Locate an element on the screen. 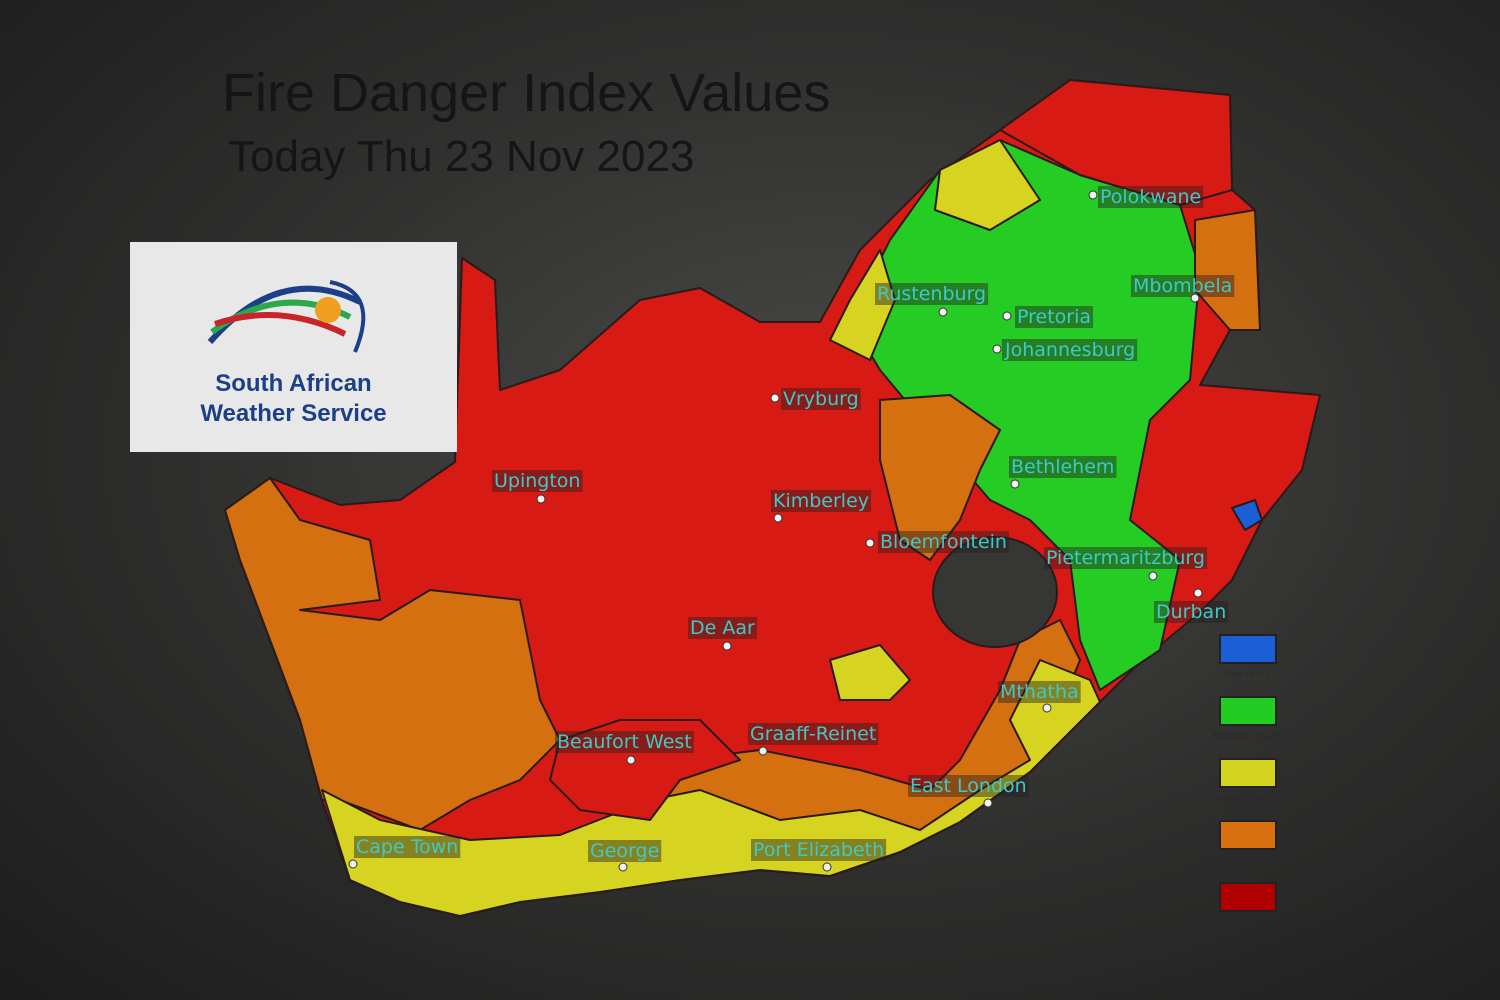 The width and height of the screenshot is (1500, 1000). city-label: De Aar is located at coordinates (722, 628).